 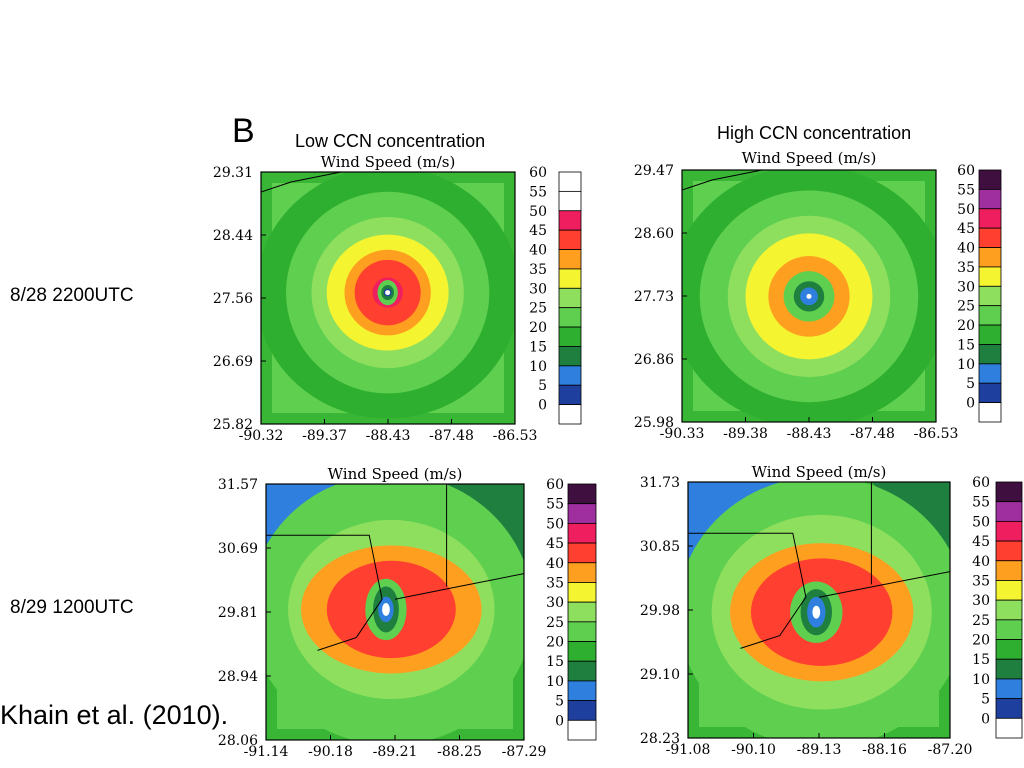 What do you see at coordinates (459, 752) in the screenshot?
I see `x-tick-label: -88.25` at bounding box center [459, 752].